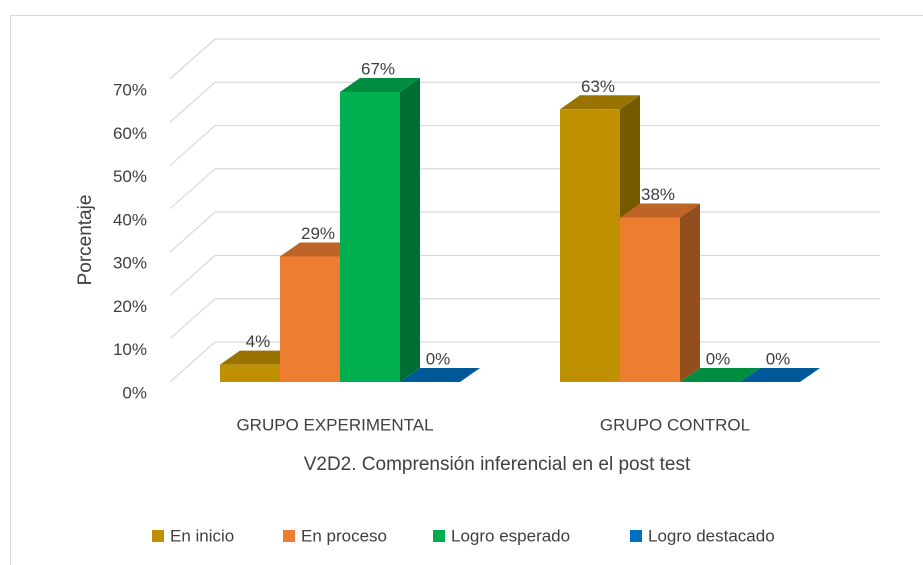  I want to click on y-tick-label: 50%, so click(130, 176).